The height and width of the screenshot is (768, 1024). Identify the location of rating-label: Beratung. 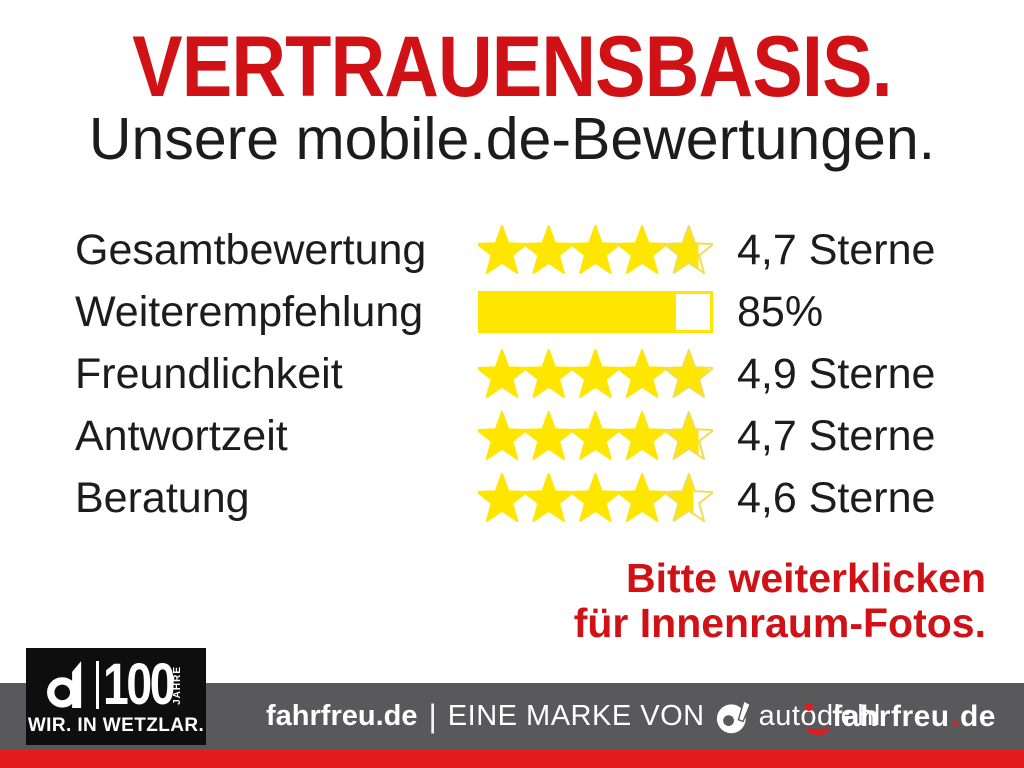
(162, 497).